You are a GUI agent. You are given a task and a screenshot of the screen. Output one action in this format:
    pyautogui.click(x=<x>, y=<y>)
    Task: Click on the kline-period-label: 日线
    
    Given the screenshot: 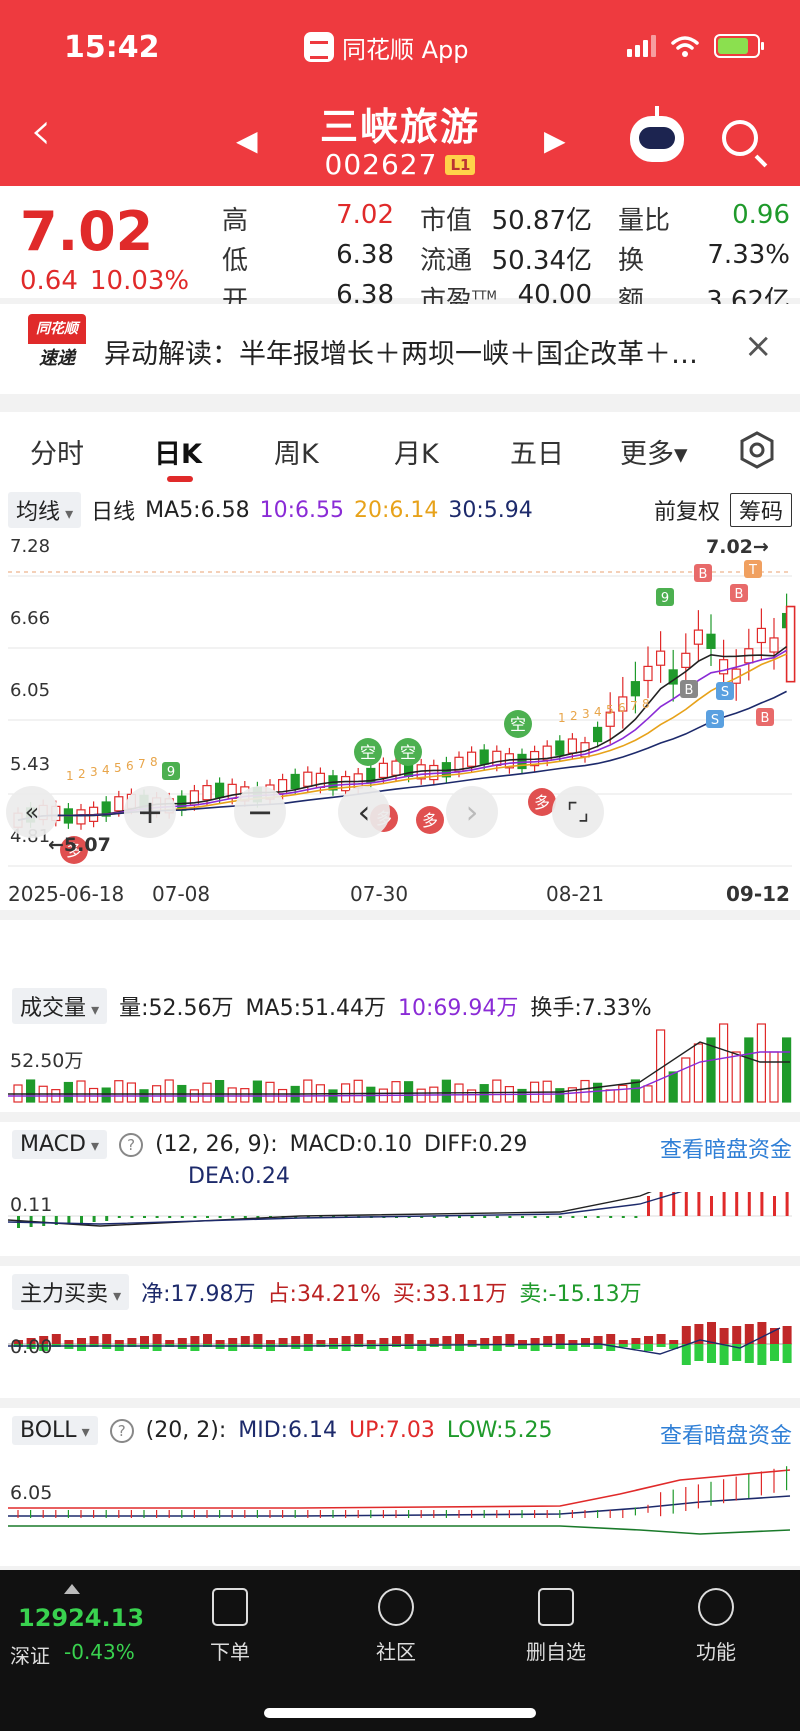 What is the action you would take?
    pyautogui.click(x=113, y=512)
    